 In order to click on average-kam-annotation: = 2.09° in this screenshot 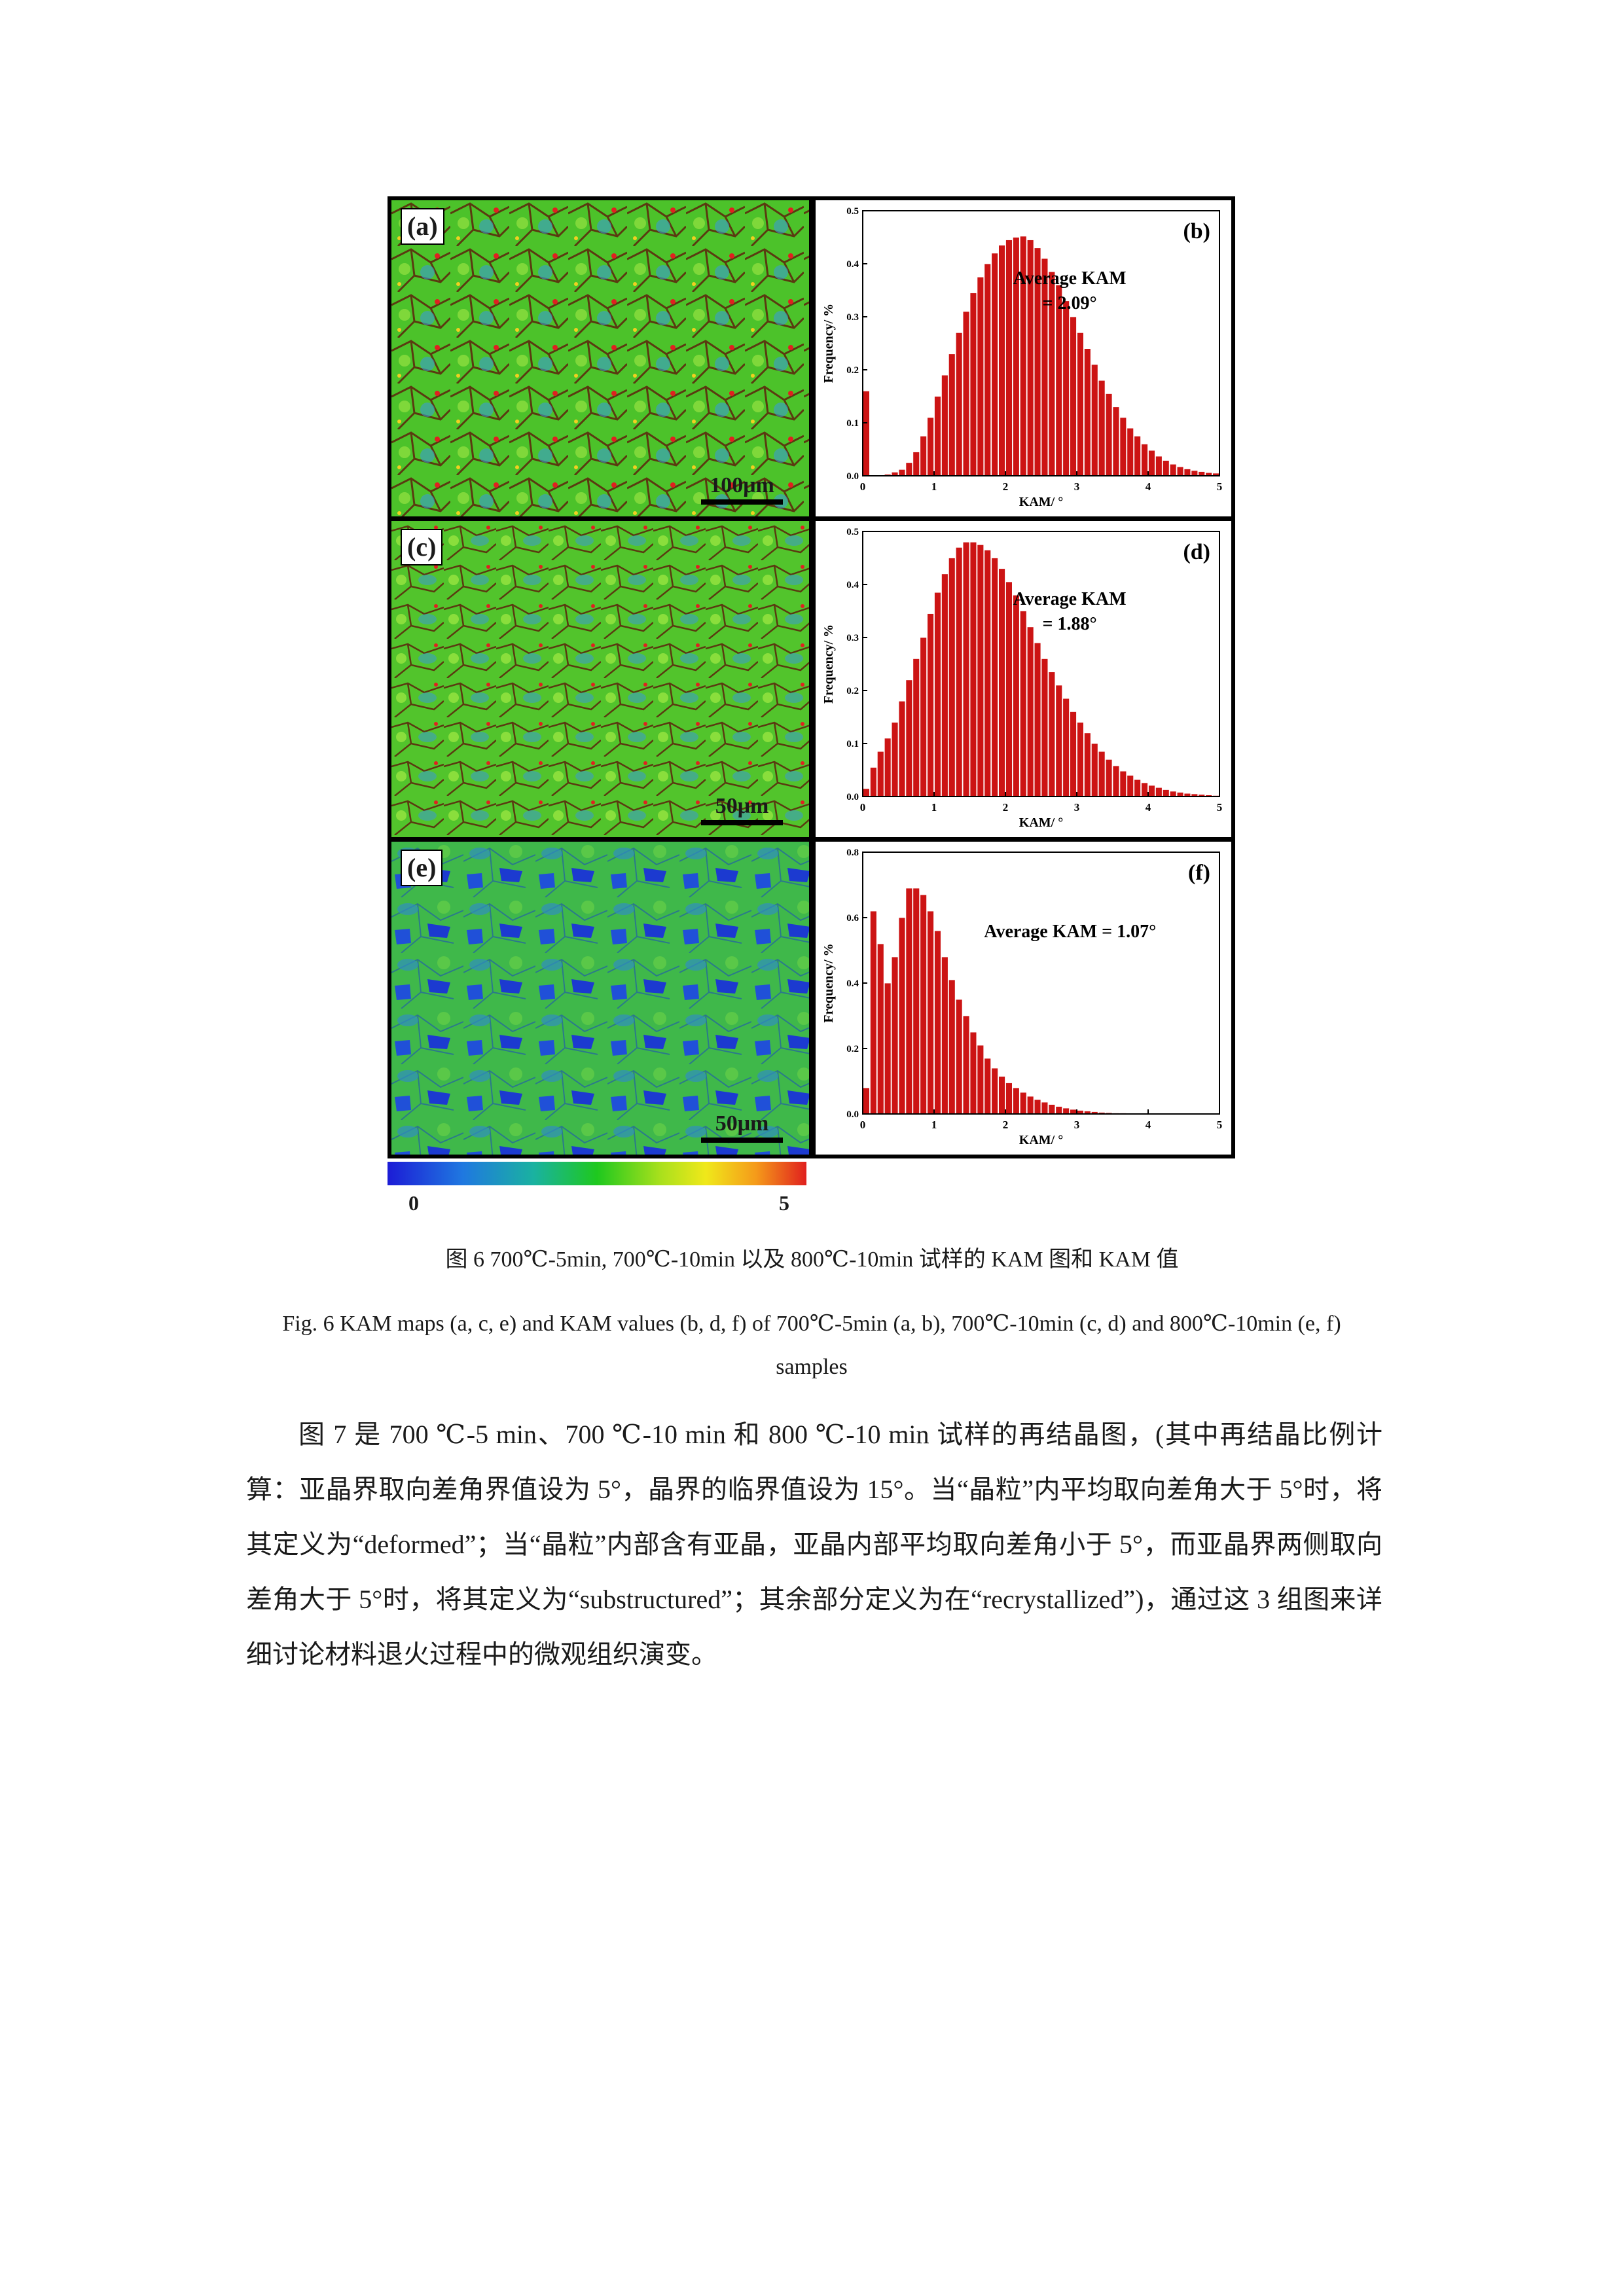, I will do `click(1070, 303)`.